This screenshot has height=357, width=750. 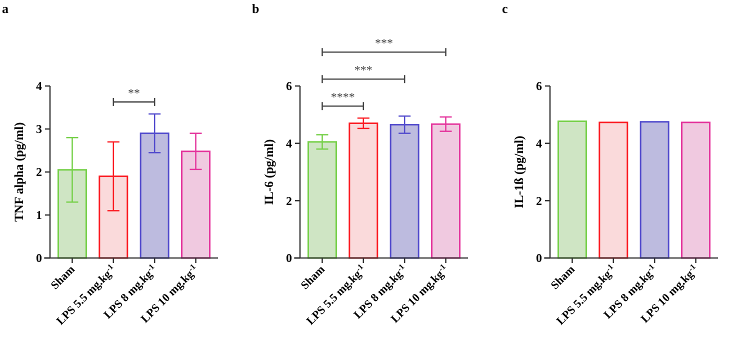 What do you see at coordinates (342, 97) in the screenshot?
I see `annotation: ****` at bounding box center [342, 97].